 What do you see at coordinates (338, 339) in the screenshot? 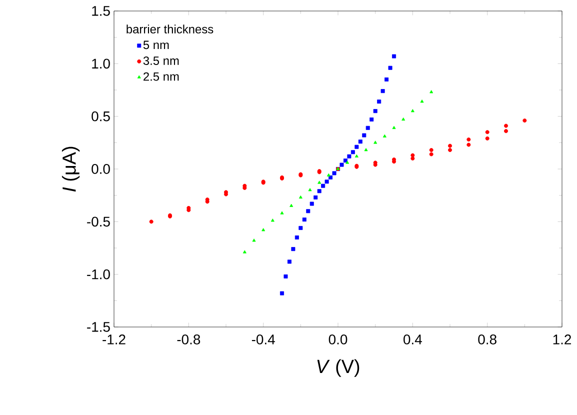
I see `x-tick-label: 0.0` at bounding box center [338, 339].